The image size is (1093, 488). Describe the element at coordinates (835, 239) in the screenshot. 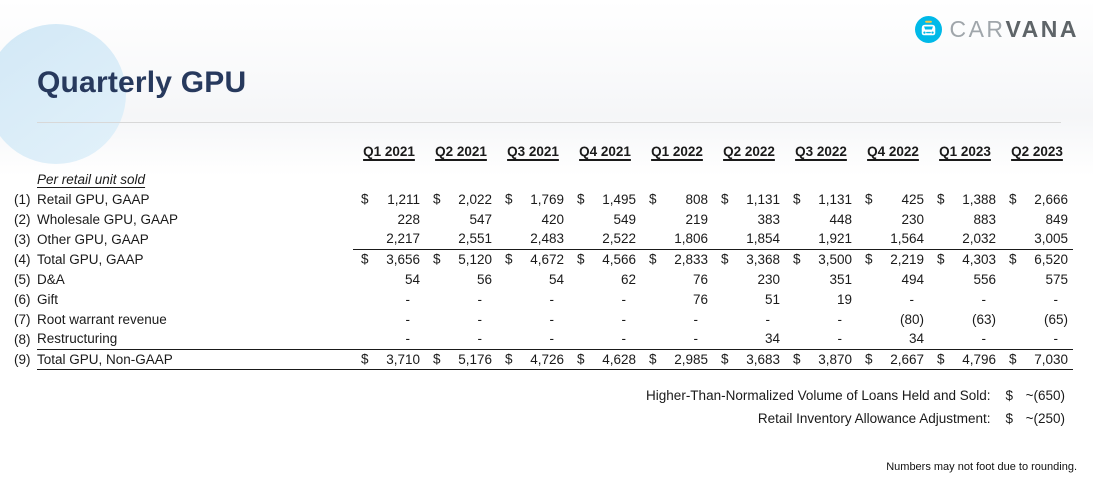

I see `cell-value: 1,921` at that location.